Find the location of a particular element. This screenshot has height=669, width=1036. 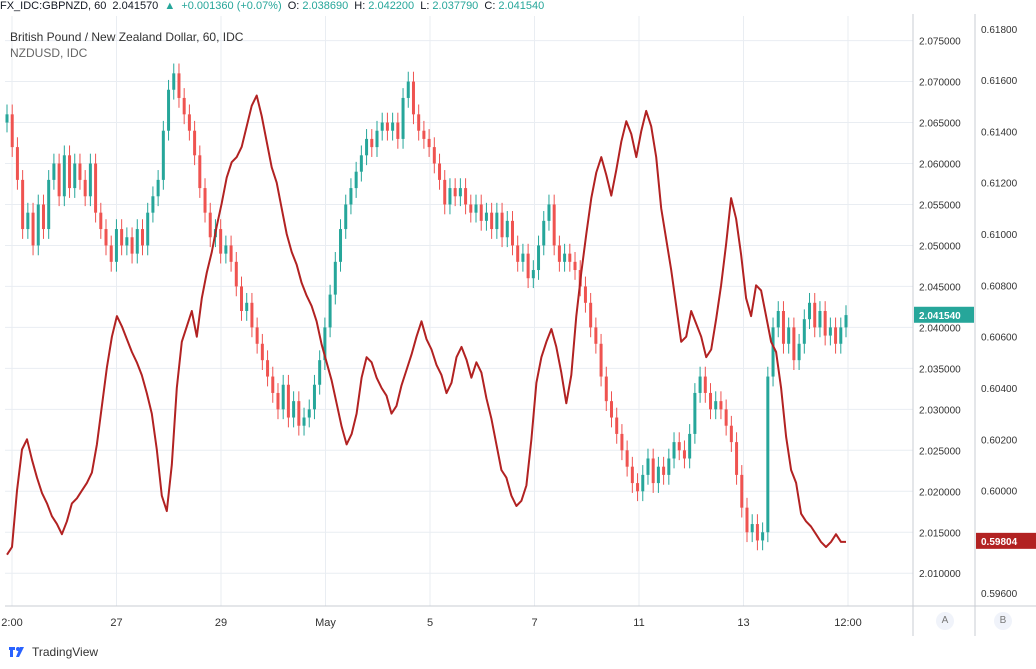

footer: TradingView is located at coordinates (518, 652).